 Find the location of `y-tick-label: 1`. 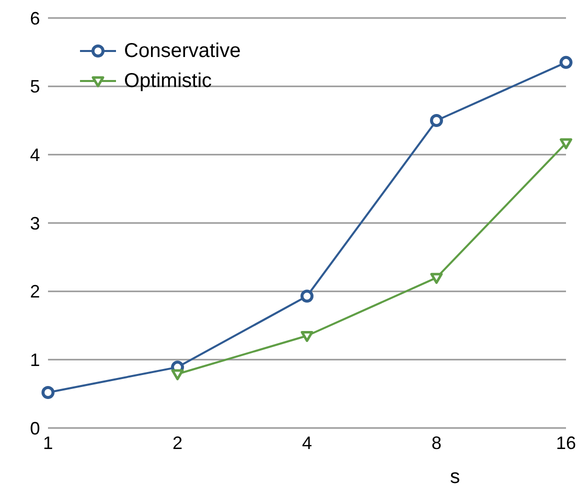

y-tick-label: 1 is located at coordinates (35, 360).